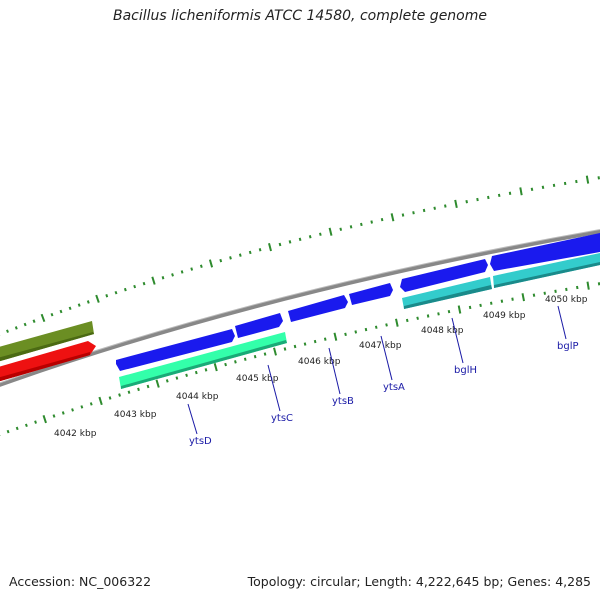  Describe the element at coordinates (457, 340) in the screenshot. I see `leader-bglH` at that location.